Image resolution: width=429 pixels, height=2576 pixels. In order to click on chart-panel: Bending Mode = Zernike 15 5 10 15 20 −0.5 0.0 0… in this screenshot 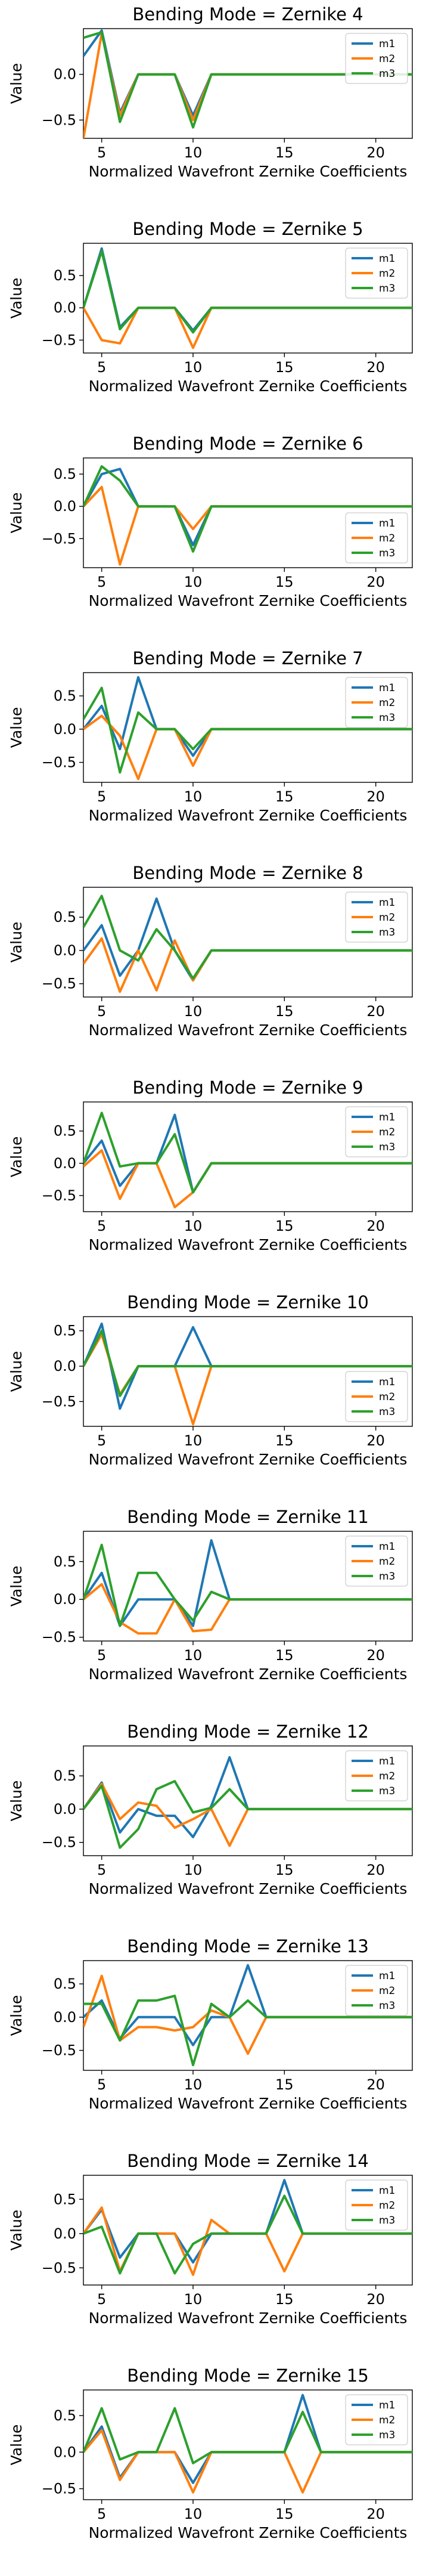, I will do `click(210, 2454)`.